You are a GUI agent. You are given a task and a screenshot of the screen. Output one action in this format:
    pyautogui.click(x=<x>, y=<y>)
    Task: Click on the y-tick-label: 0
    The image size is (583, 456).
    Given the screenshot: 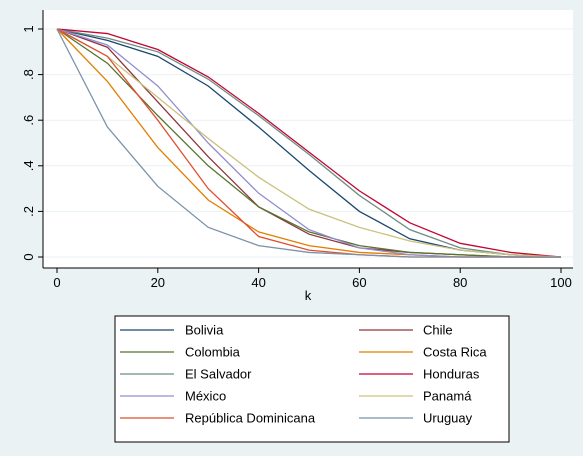 What is the action you would take?
    pyautogui.click(x=28, y=256)
    